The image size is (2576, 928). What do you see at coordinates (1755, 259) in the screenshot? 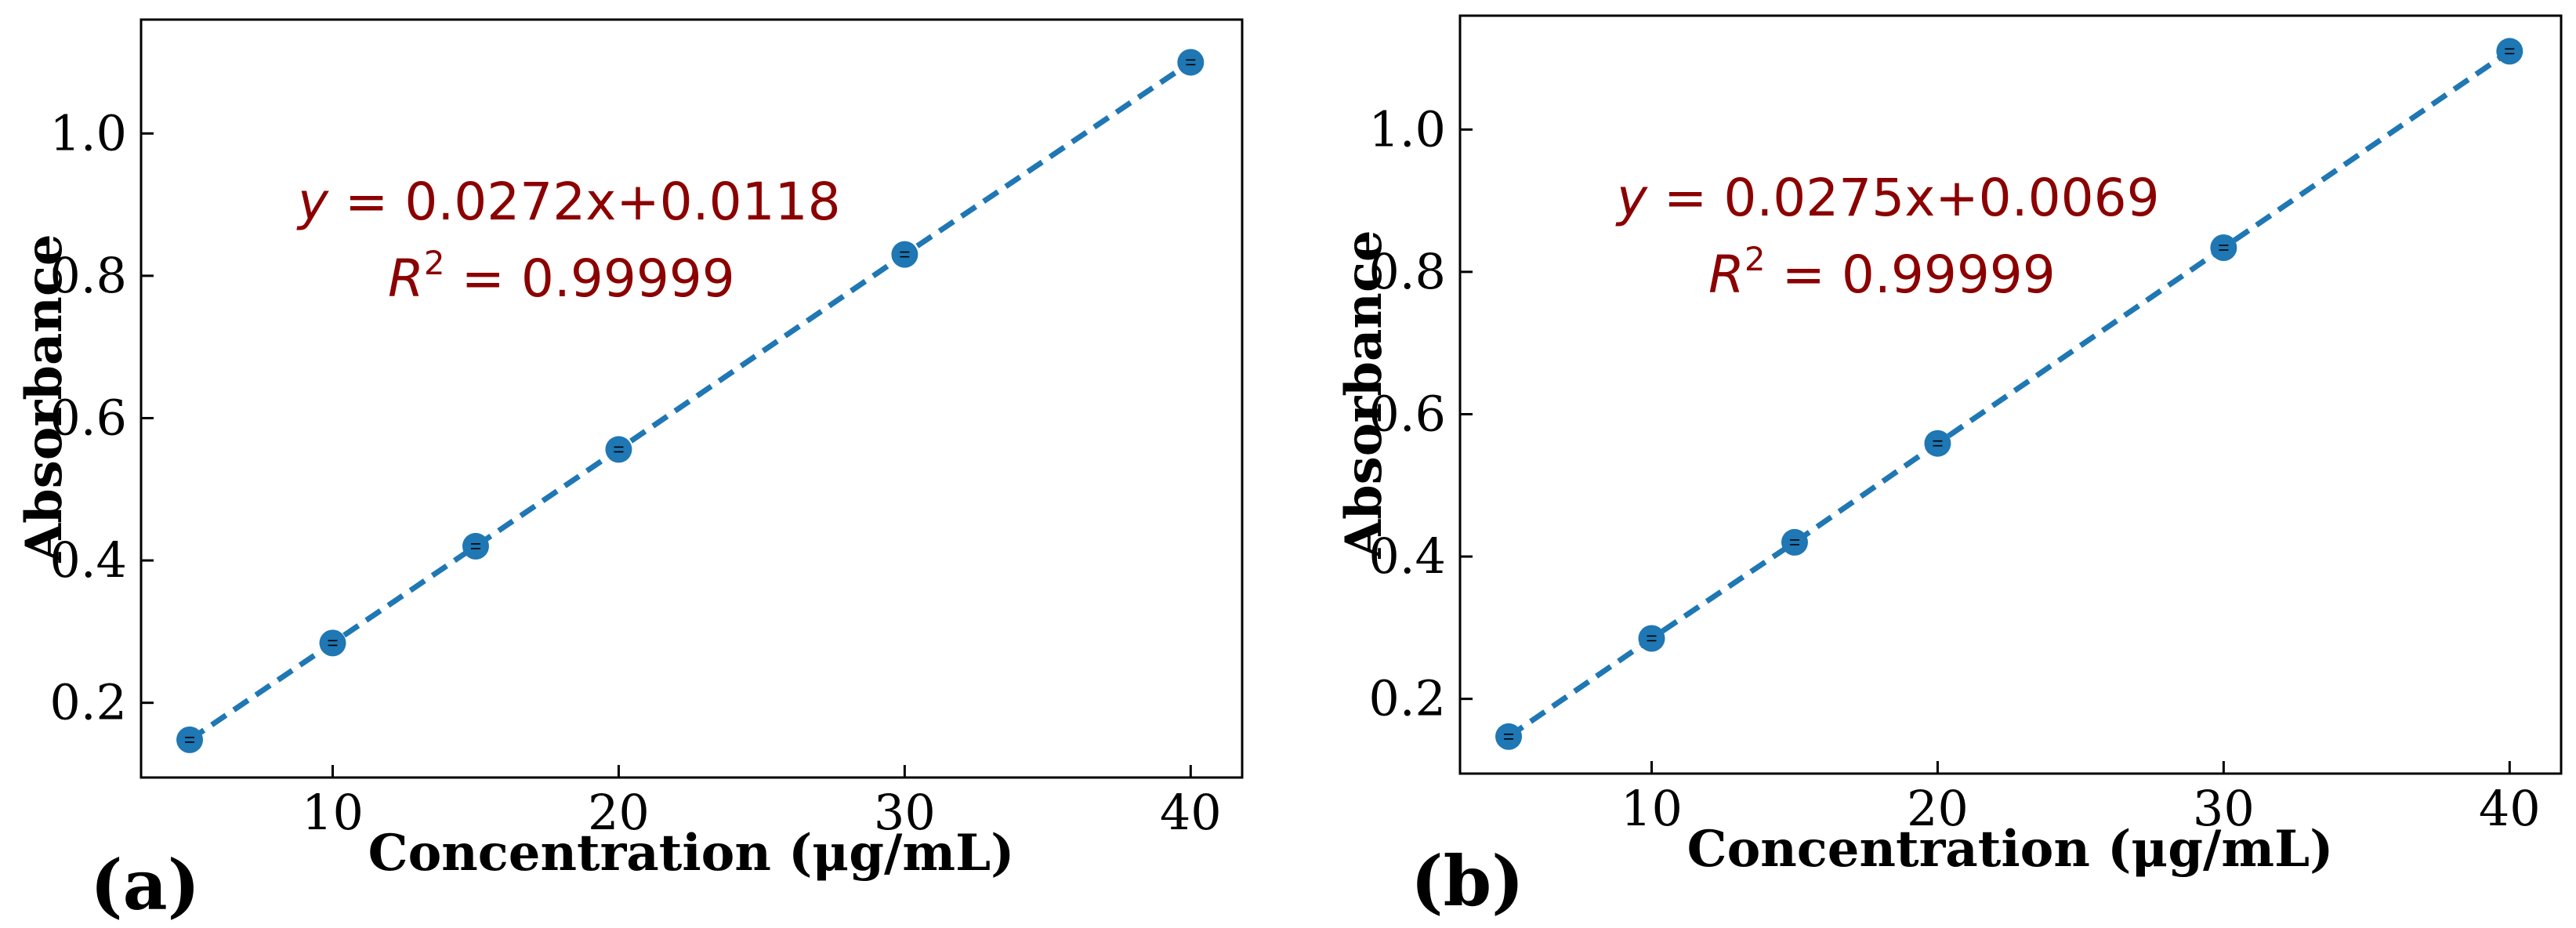
I see `r2-b-exp: 2` at bounding box center [1755, 259].